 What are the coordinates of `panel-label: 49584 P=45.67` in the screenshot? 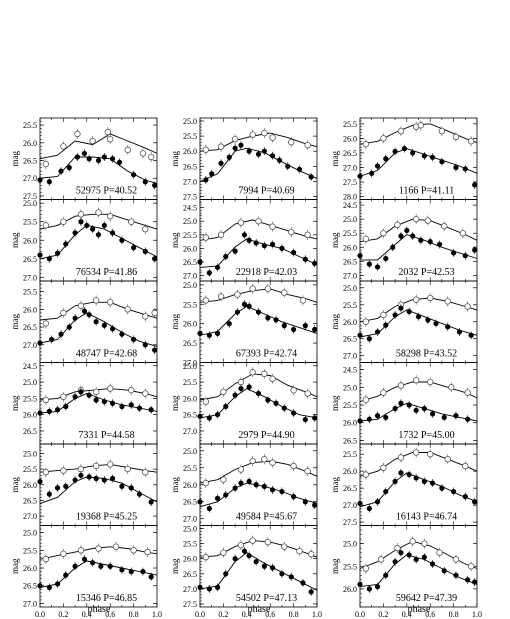 It's located at (266, 517).